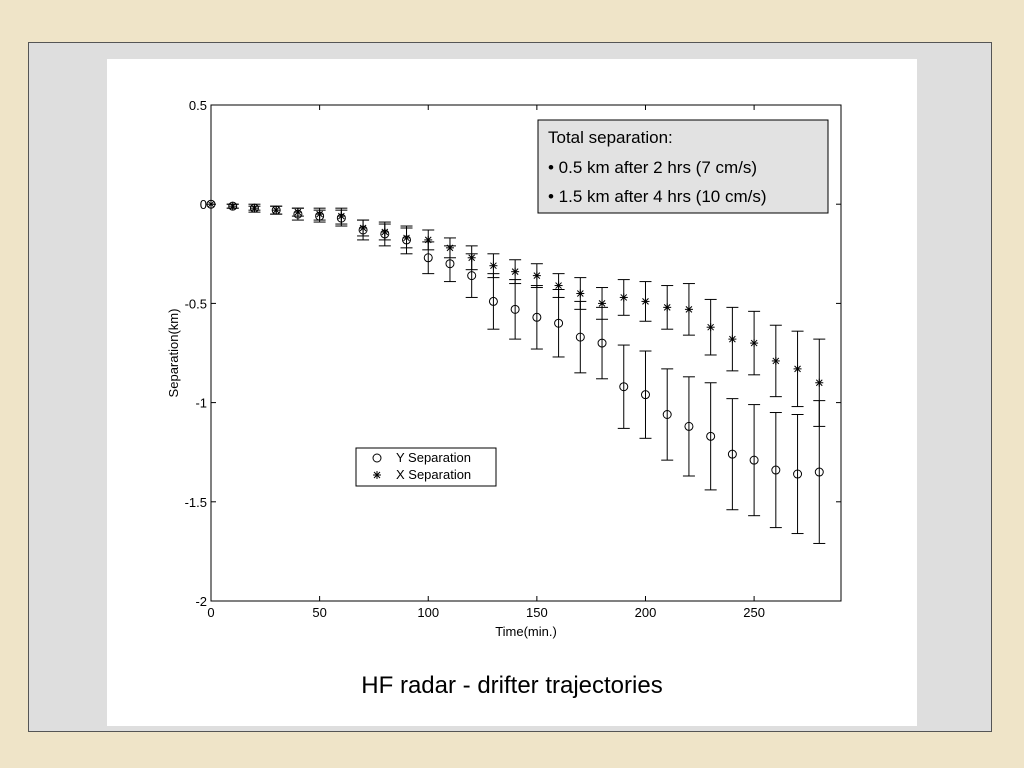 This screenshot has height=768, width=1024. I want to click on legend-star-marker, so click(377, 475).